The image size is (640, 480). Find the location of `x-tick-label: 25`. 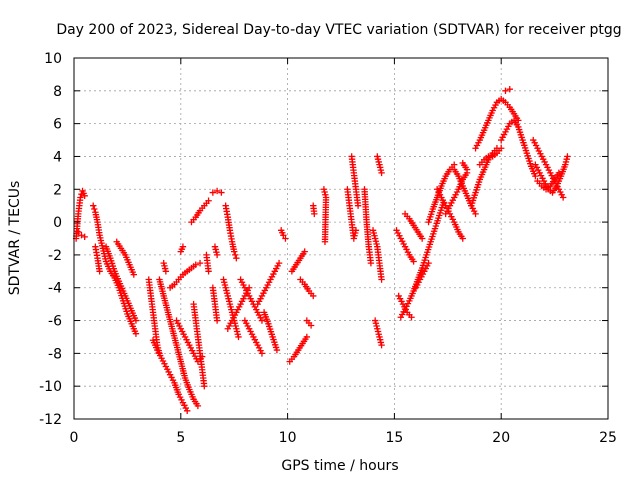

x-tick-label: 25 is located at coordinates (608, 438).